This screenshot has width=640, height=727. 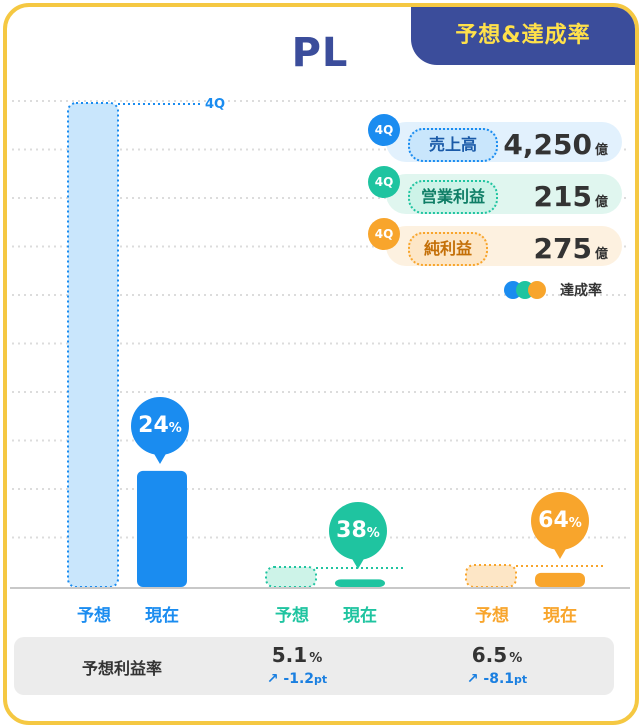 I want to click on forecast-bar-sales, so click(x=93, y=345).